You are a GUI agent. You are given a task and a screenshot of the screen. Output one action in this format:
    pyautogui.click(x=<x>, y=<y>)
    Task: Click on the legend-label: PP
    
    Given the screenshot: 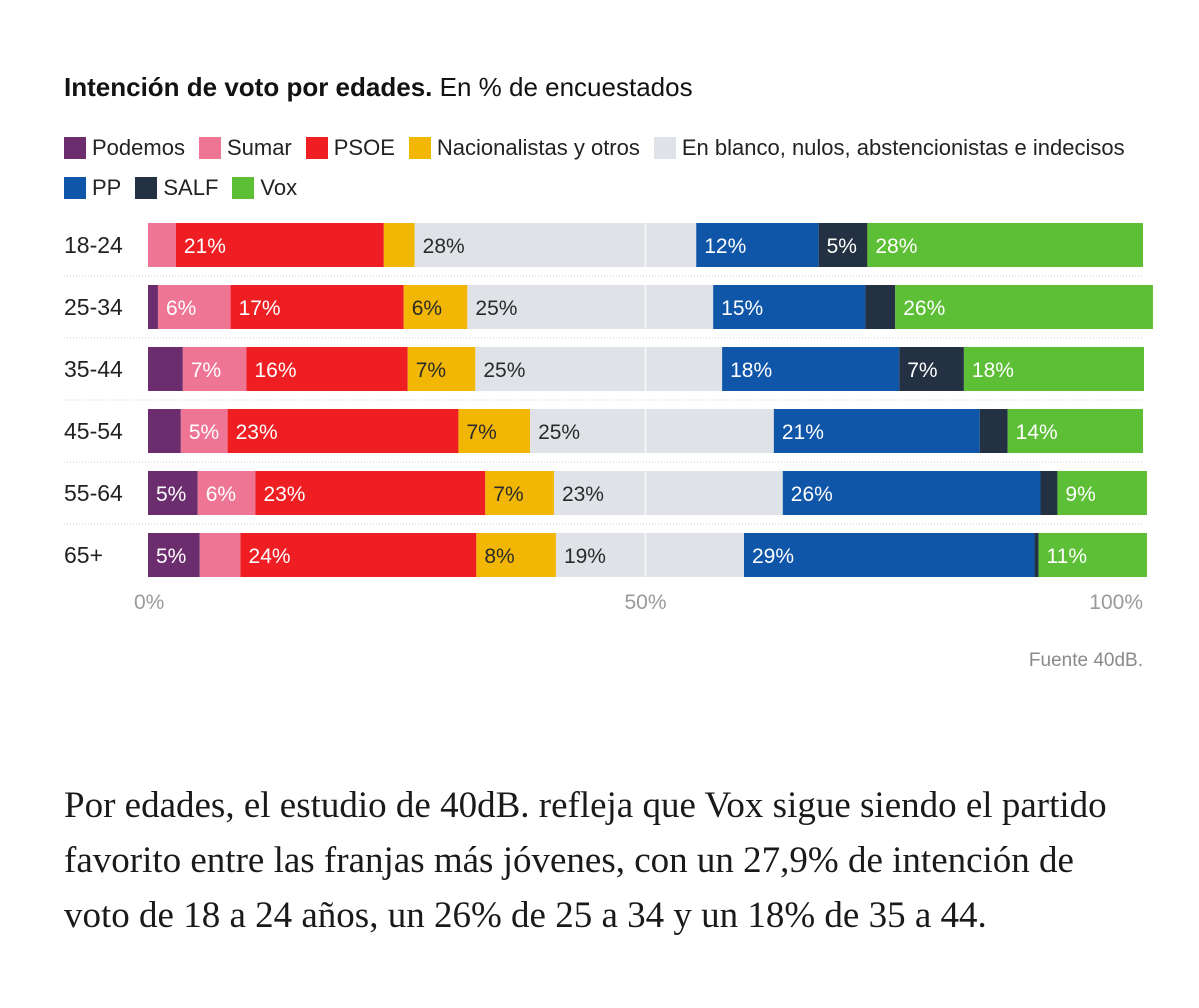 What is the action you would take?
    pyautogui.click(x=107, y=187)
    